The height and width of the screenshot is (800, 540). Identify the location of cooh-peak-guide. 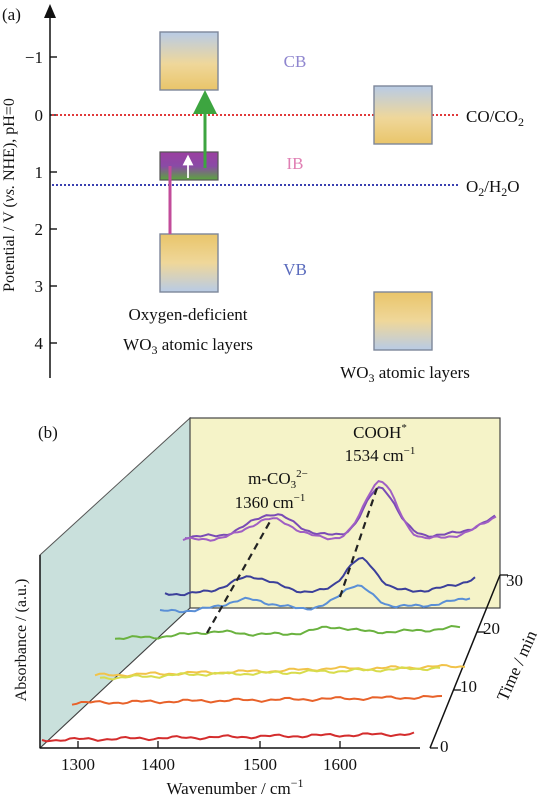
(359, 541).